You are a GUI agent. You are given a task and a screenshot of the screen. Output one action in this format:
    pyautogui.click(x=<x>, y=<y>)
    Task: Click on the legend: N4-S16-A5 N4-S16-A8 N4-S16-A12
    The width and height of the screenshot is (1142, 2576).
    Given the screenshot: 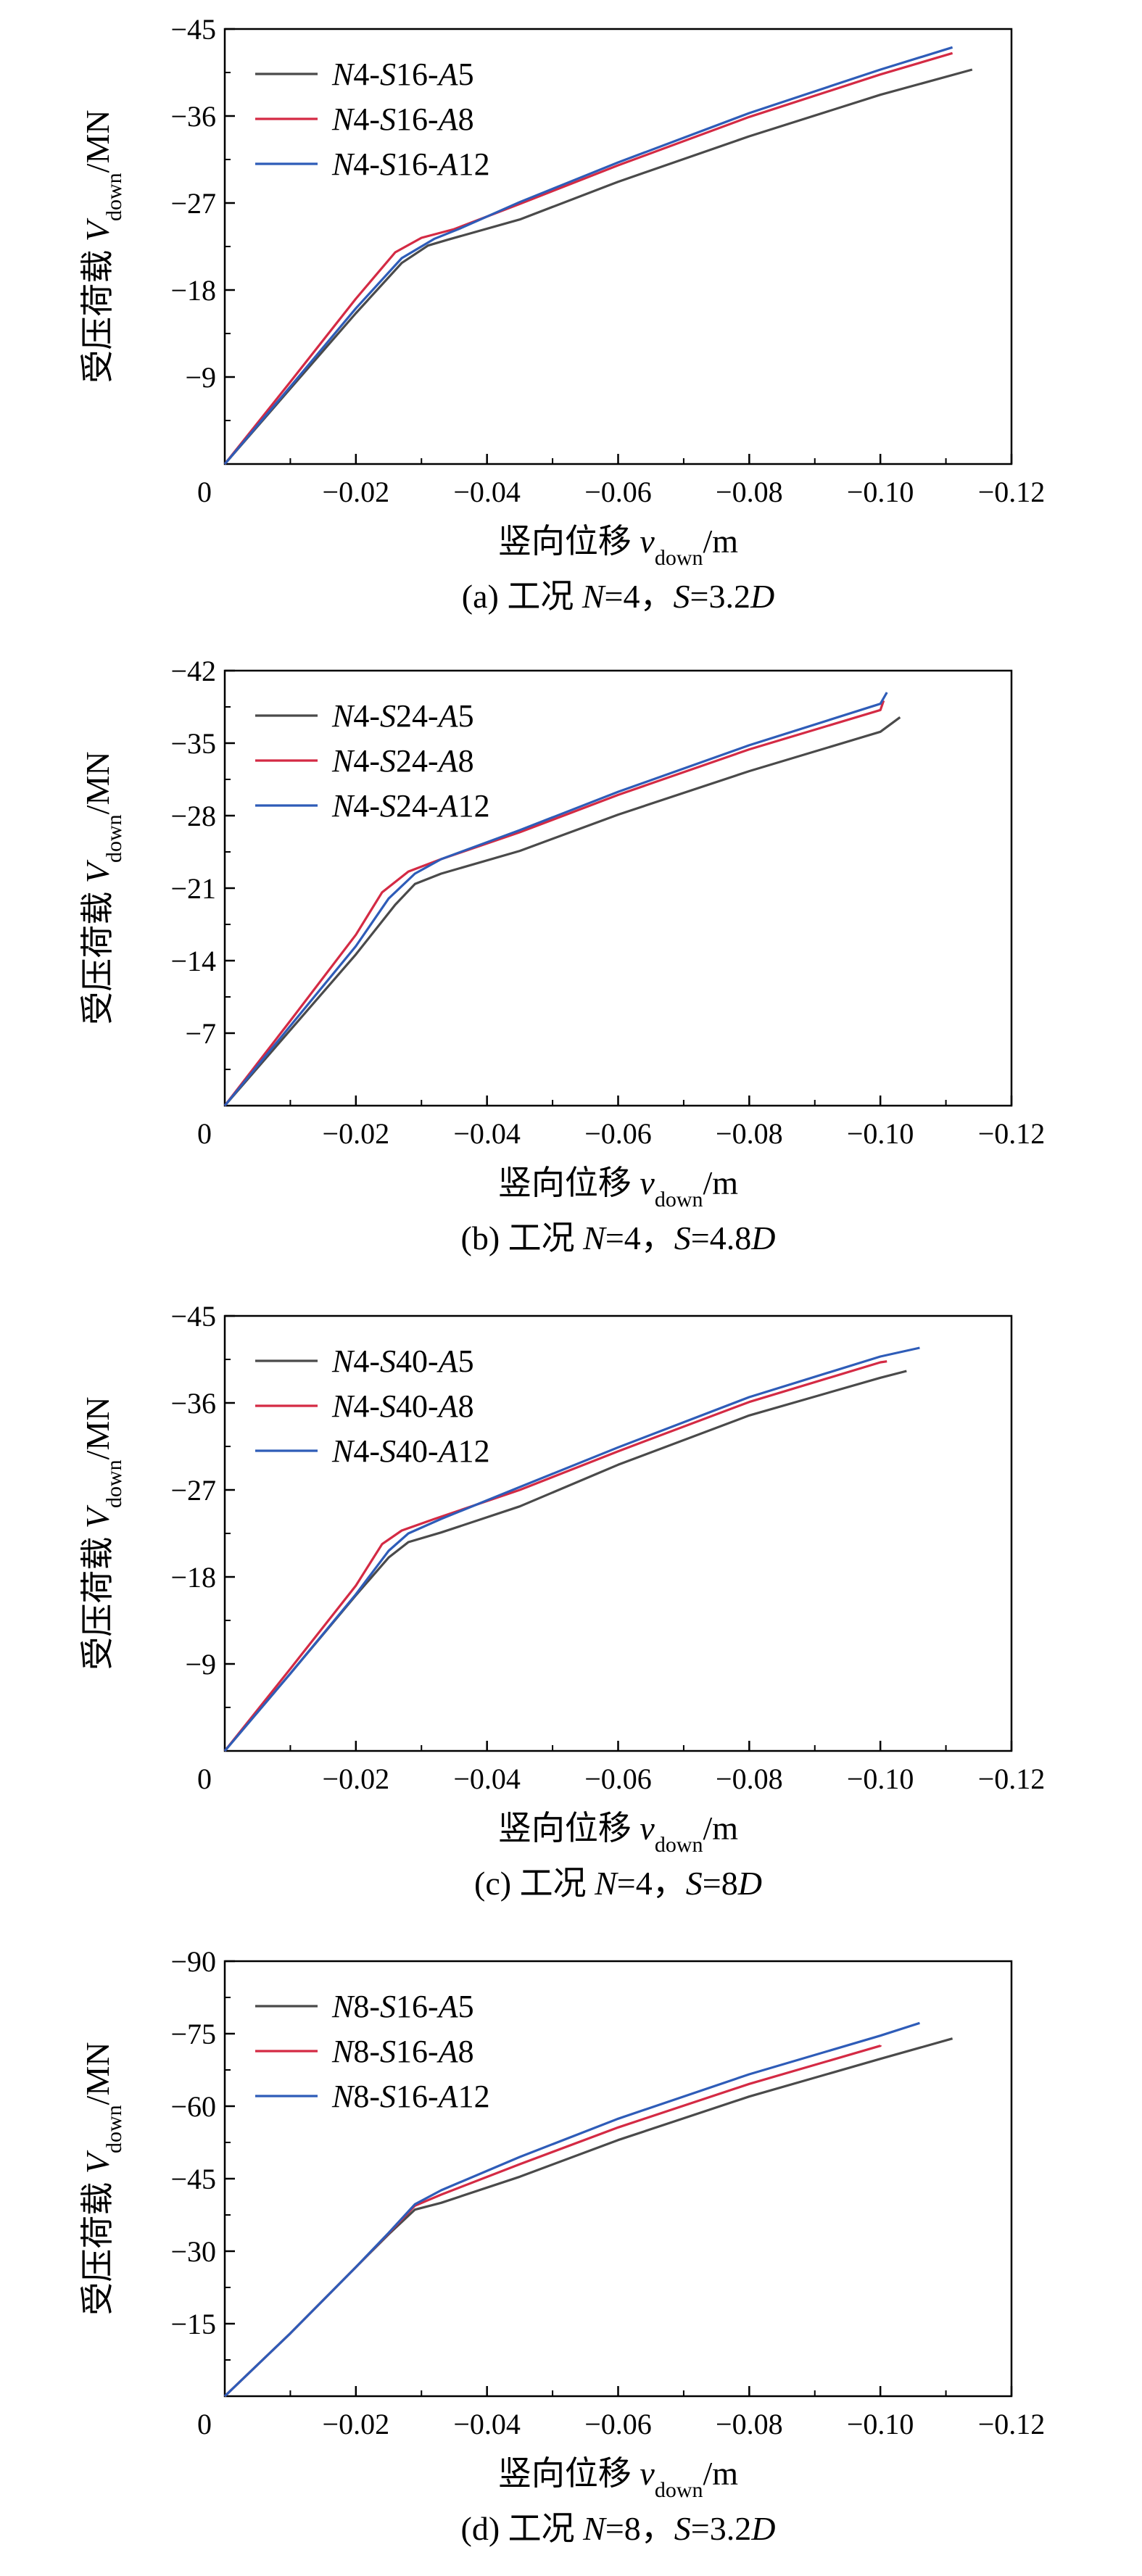 What is the action you would take?
    pyautogui.click(x=372, y=119)
    